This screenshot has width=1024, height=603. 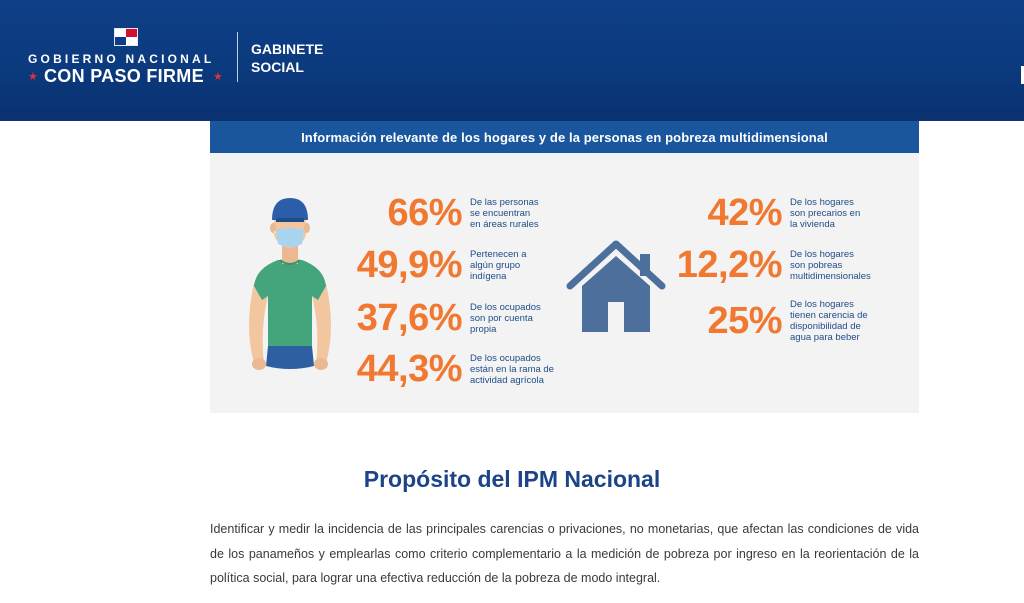 I want to click on stat-description: Pertenecen a algún grupo indígena, so click(x=498, y=265).